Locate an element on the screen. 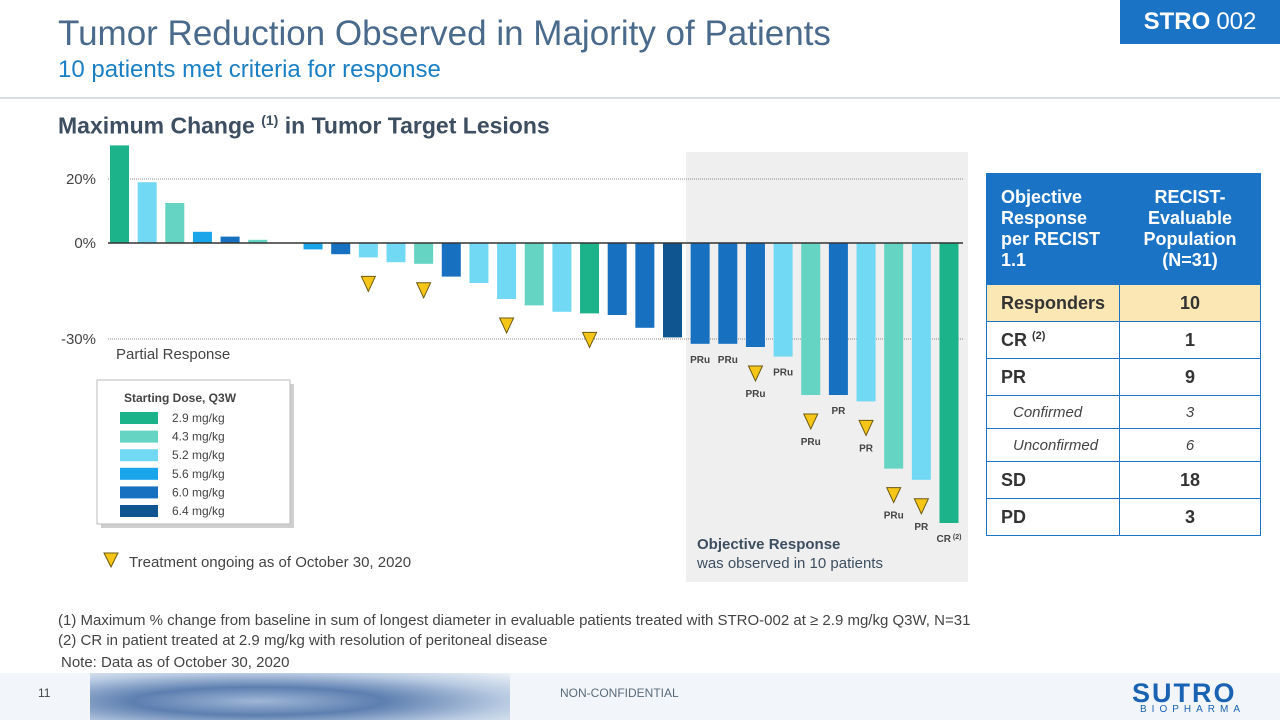  table-cell-value: 10 is located at coordinates (1190, 303).